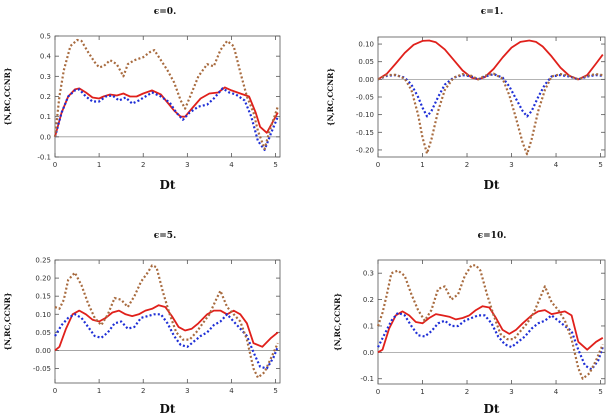 The height and width of the screenshot is (419, 612). I want to click on y-tick-label: 0.5, so click(45, 37).